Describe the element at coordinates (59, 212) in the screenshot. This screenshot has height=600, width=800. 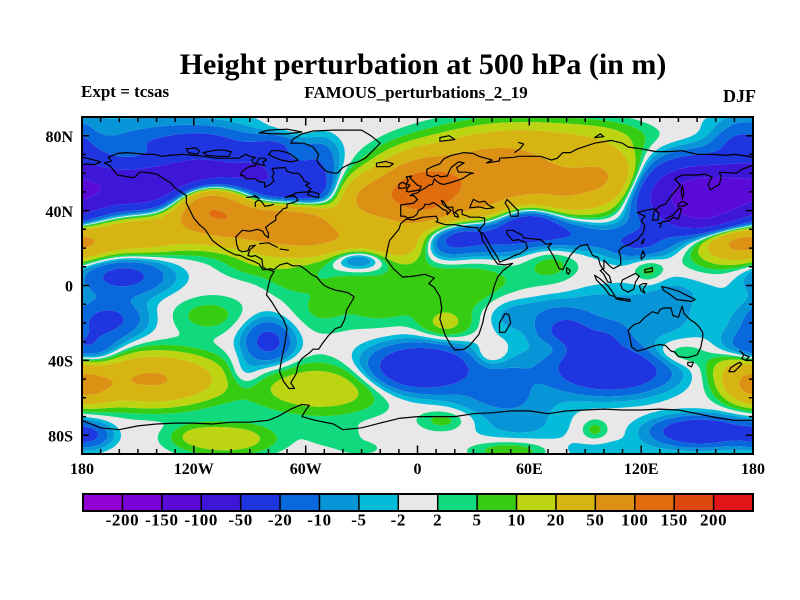
I see `svg-text: 40N` at that location.